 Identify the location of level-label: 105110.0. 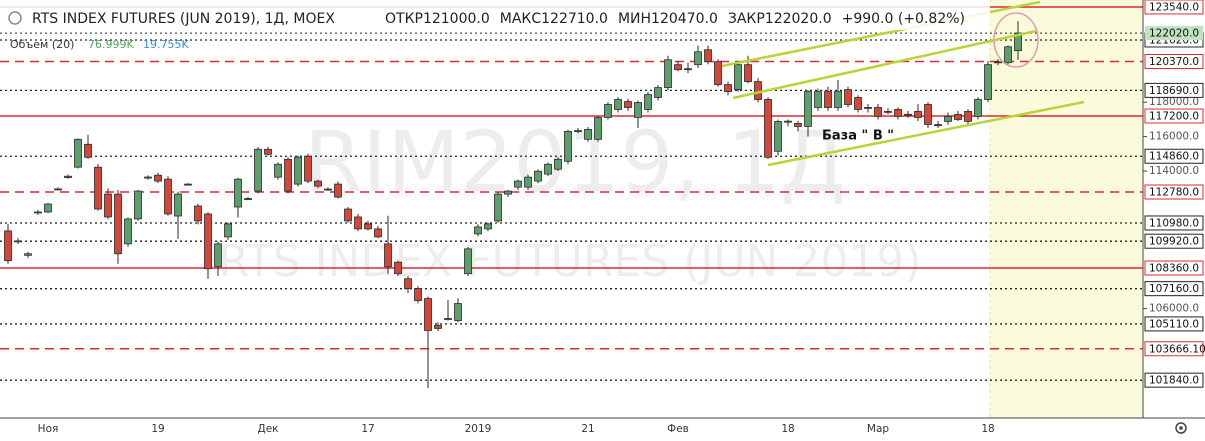
(1174, 324).